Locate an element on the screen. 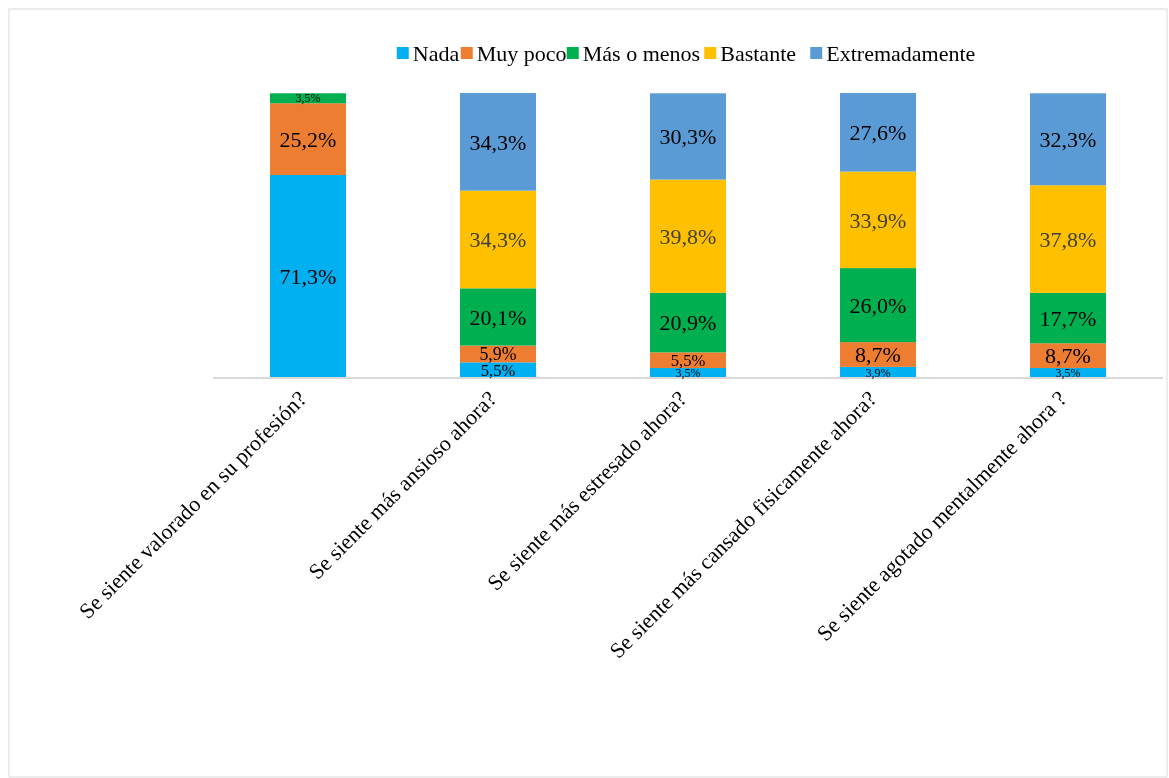 Image resolution: width=1169 pixels, height=778 pixels. data-label: 71,3% is located at coordinates (308, 277).